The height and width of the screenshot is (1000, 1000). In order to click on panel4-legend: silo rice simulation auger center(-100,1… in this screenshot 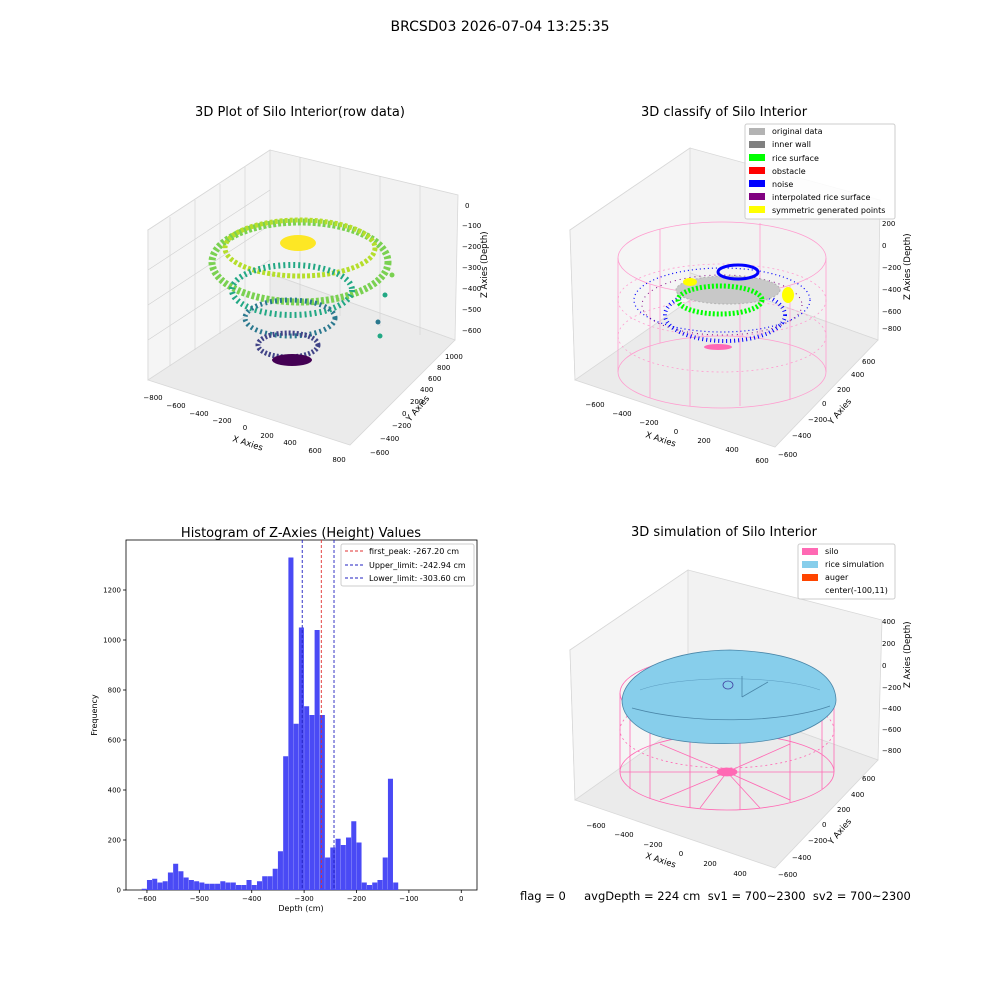, I will do `click(846, 571)`.